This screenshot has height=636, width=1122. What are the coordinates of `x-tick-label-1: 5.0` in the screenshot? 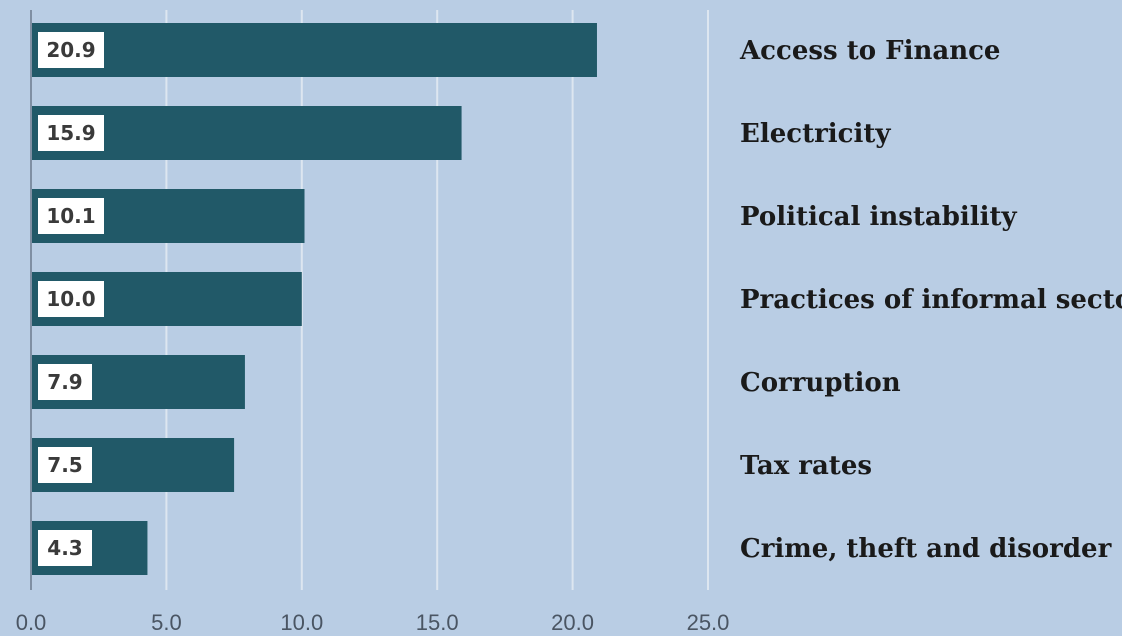 It's located at (166, 622).